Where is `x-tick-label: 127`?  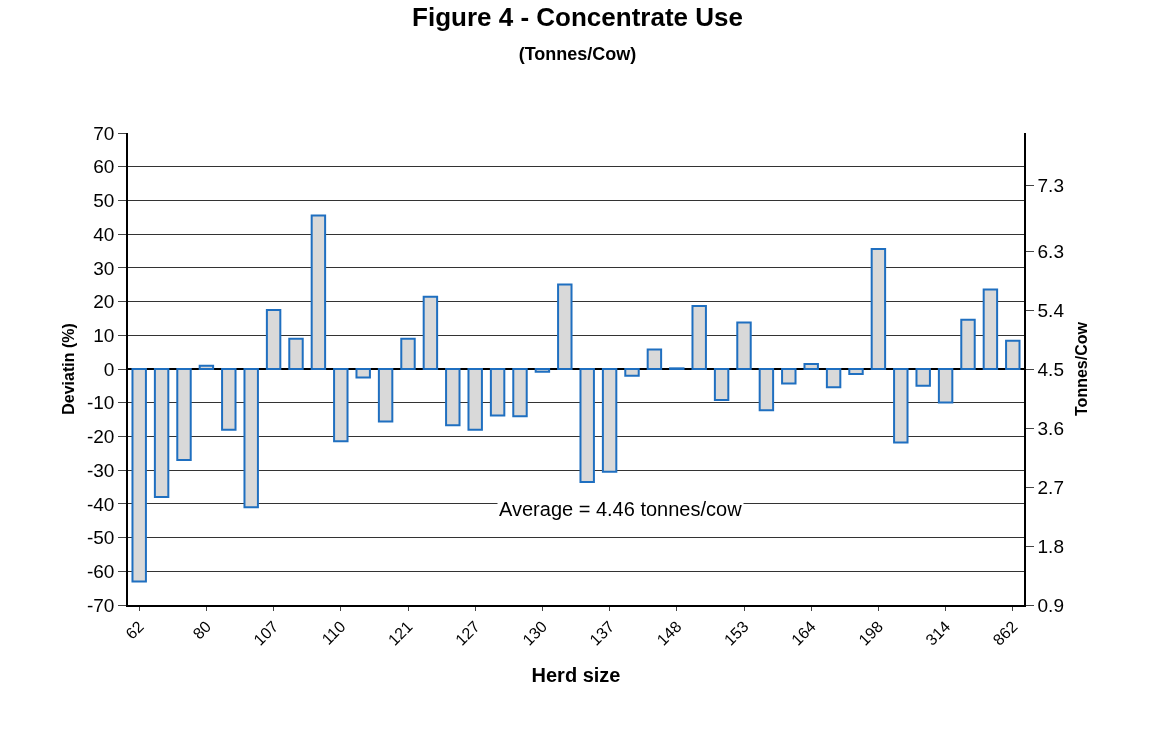 x-tick-label: 127 is located at coordinates (468, 633).